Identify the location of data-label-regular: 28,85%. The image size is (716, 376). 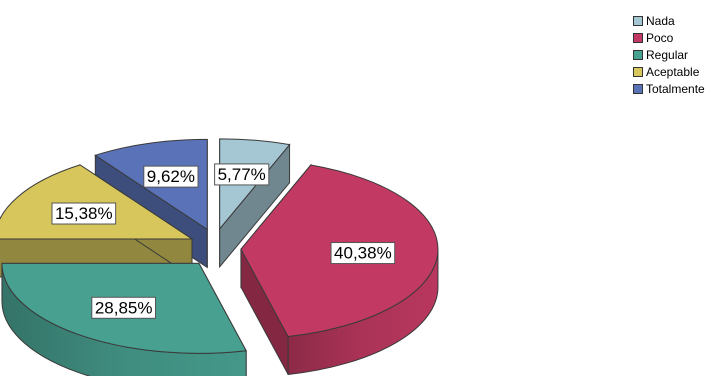
(123, 307).